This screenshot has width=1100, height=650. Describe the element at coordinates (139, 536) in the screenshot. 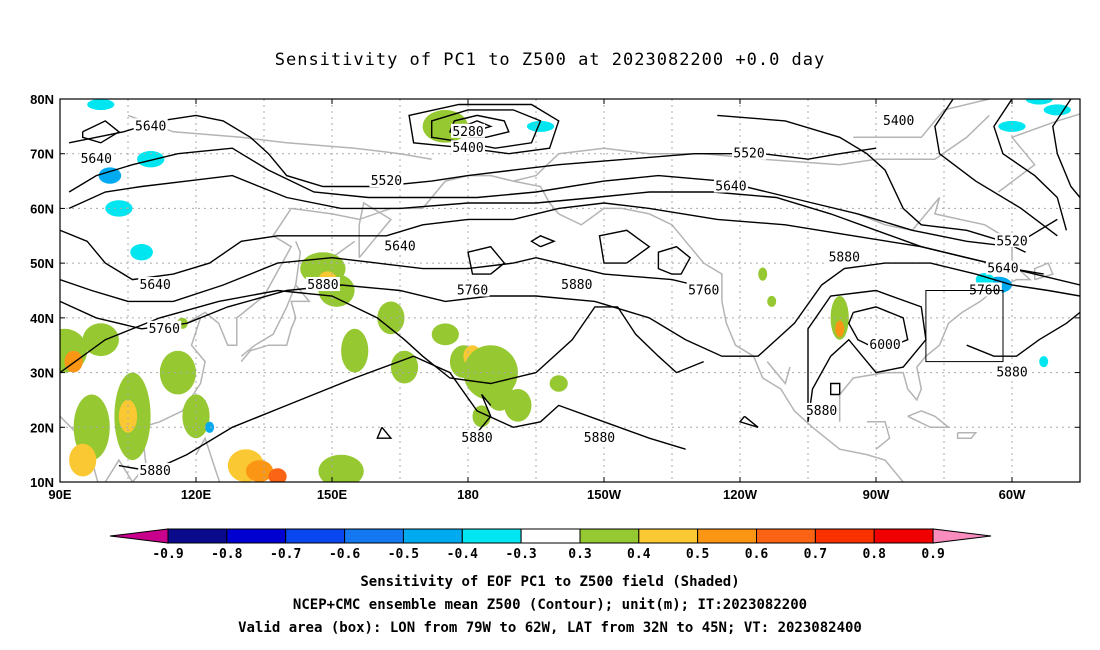

I see `colorbar-left-triangle` at that location.